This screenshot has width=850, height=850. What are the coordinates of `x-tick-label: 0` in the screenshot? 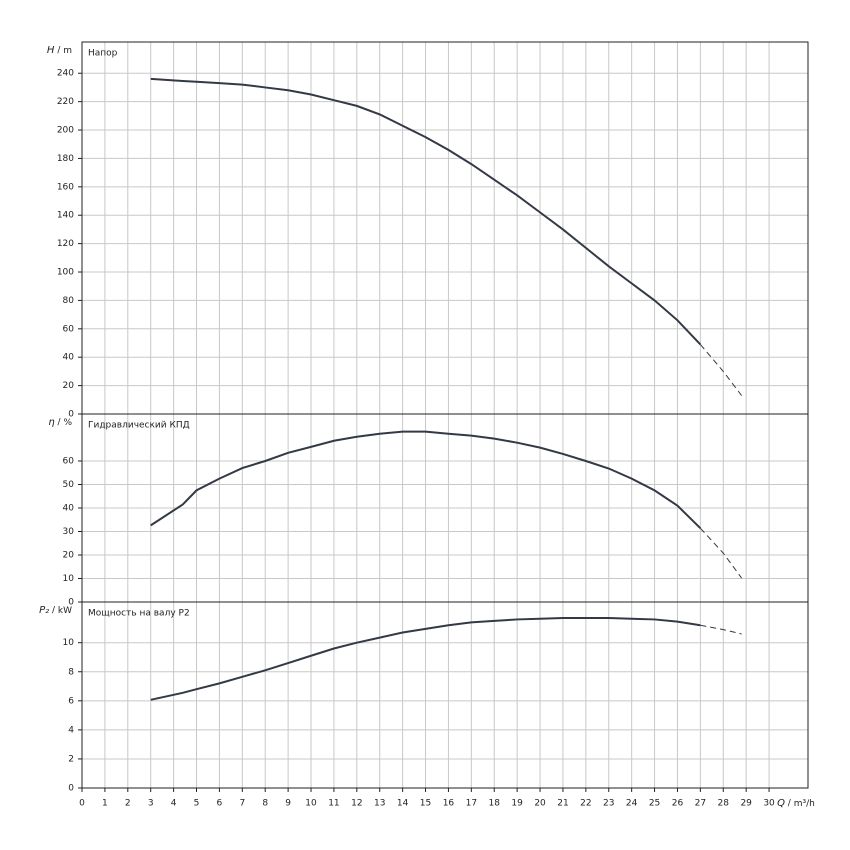 It's located at (82, 804).